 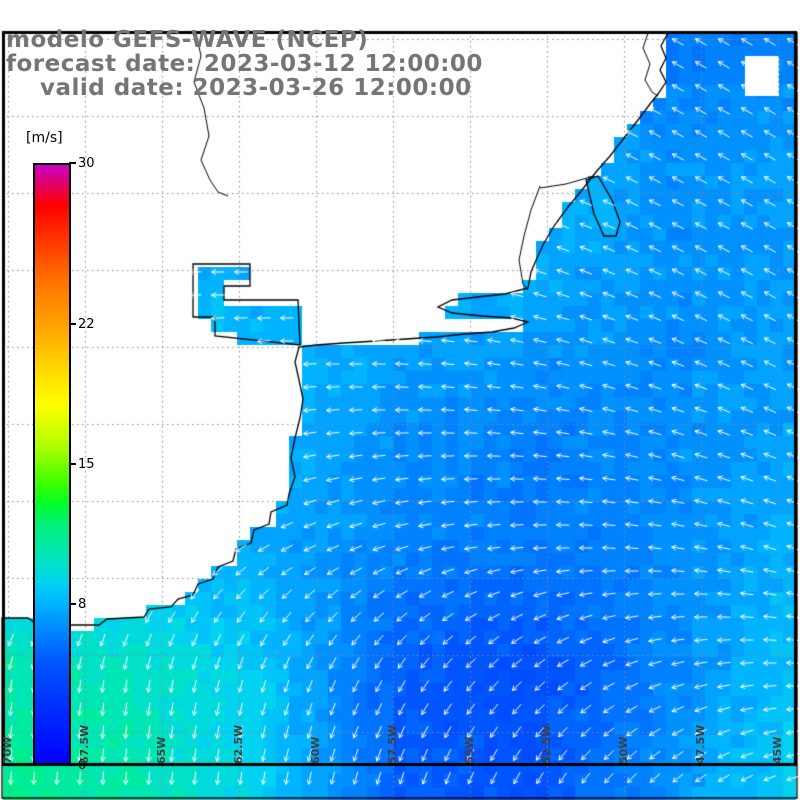 What do you see at coordinates (86, 464) in the screenshot?
I see `colorbar-tick-label: 15` at bounding box center [86, 464].